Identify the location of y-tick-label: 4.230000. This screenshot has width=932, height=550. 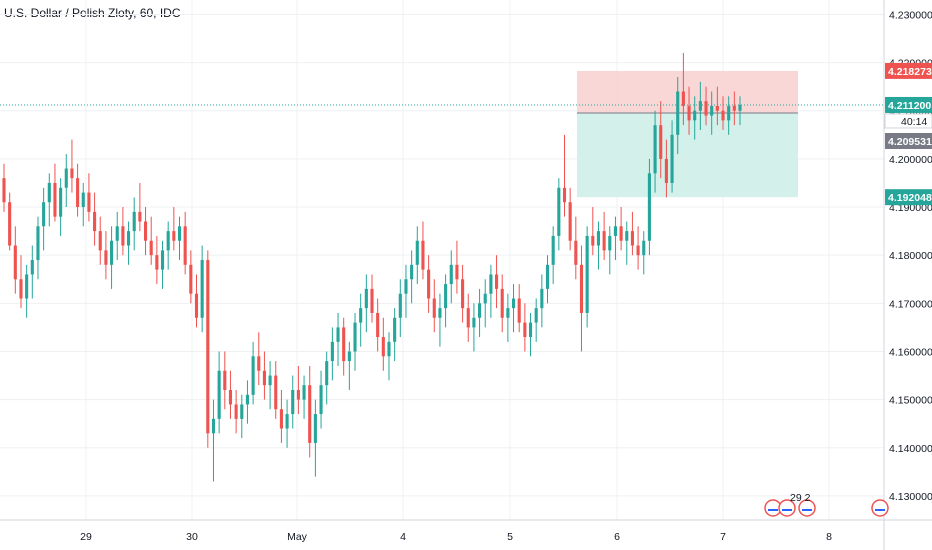
(910, 15).